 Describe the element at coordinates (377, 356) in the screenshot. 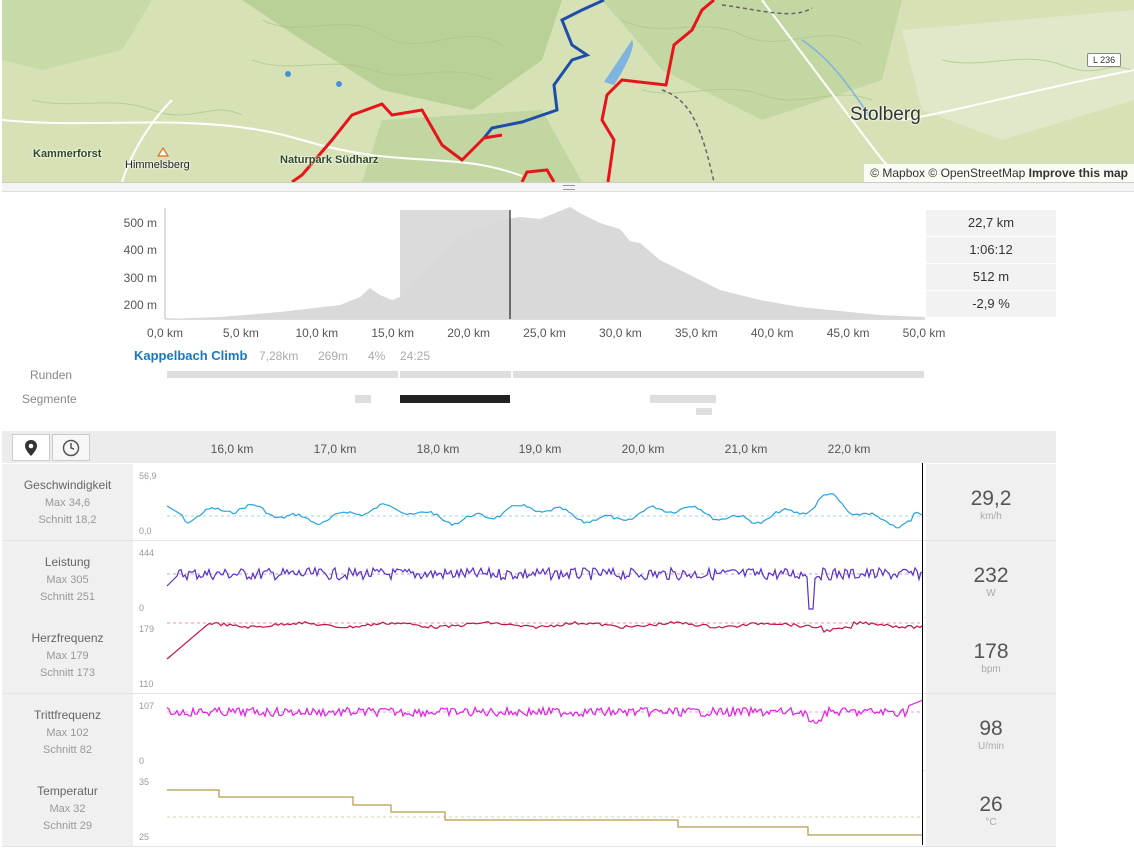

I see `segment-grade: 4%` at that location.